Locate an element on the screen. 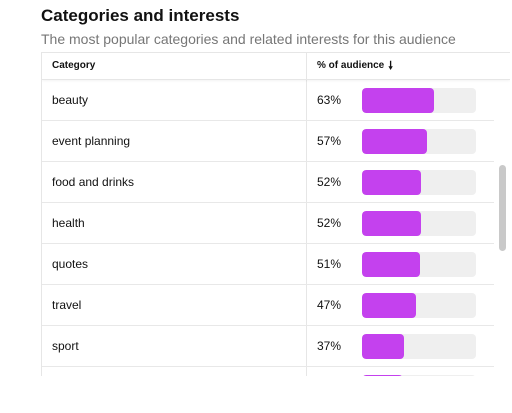  table-row: quotes 51% is located at coordinates (268, 264).